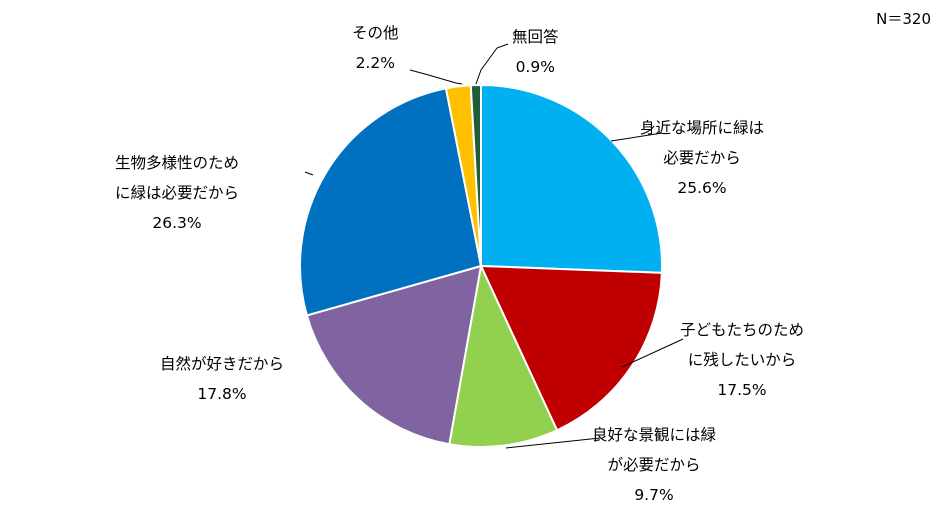 The height and width of the screenshot is (514, 945). What do you see at coordinates (702, 158) in the screenshot?
I see `label-slice-0: 身近な場所に緑は 必要だから 25.6%` at bounding box center [702, 158].